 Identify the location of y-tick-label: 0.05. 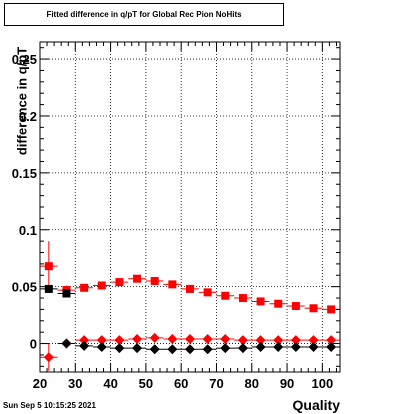
(24, 287).